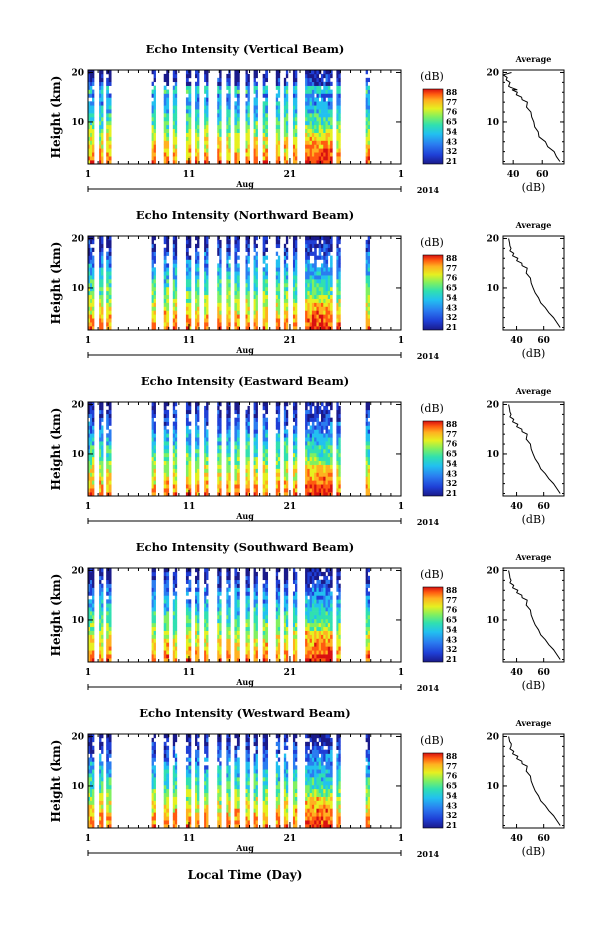  I want to click on average-frame, so click(533, 283).